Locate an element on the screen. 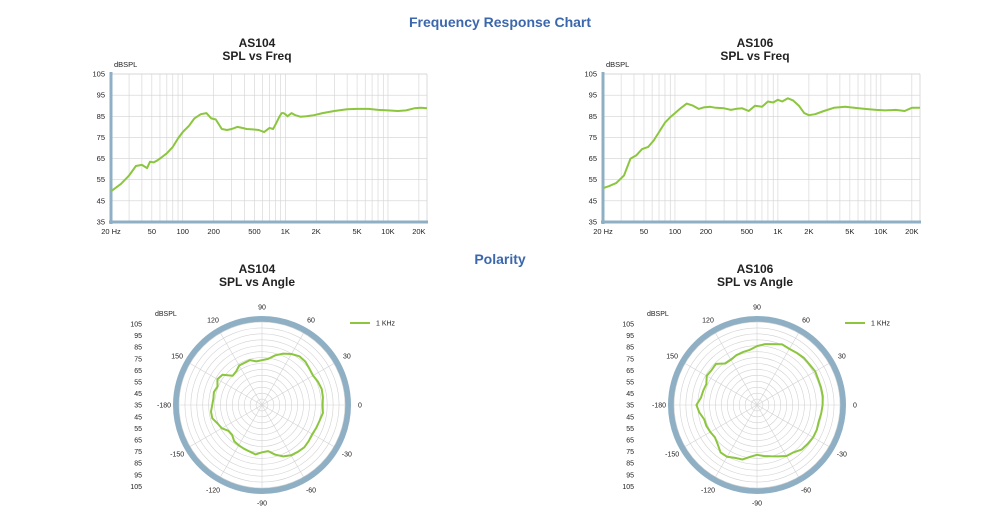 Image resolution: width=1000 pixels, height=509 pixels. as104-freq-subtitle: SPL vs Freq is located at coordinates (257, 56).